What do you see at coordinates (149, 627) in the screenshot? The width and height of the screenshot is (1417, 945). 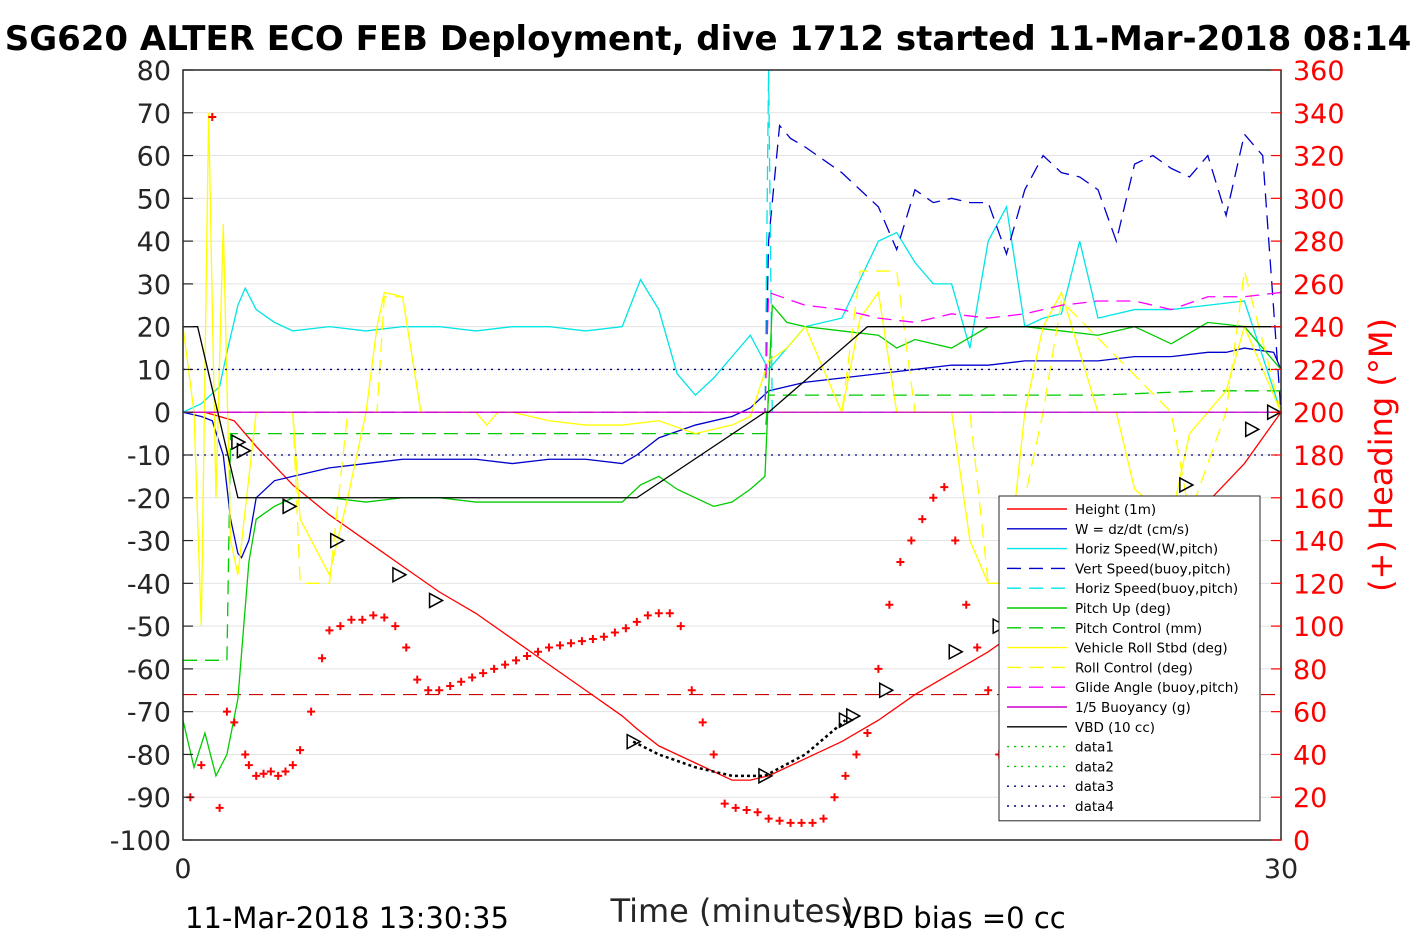 I see `left-tick-label: -50` at bounding box center [149, 627].